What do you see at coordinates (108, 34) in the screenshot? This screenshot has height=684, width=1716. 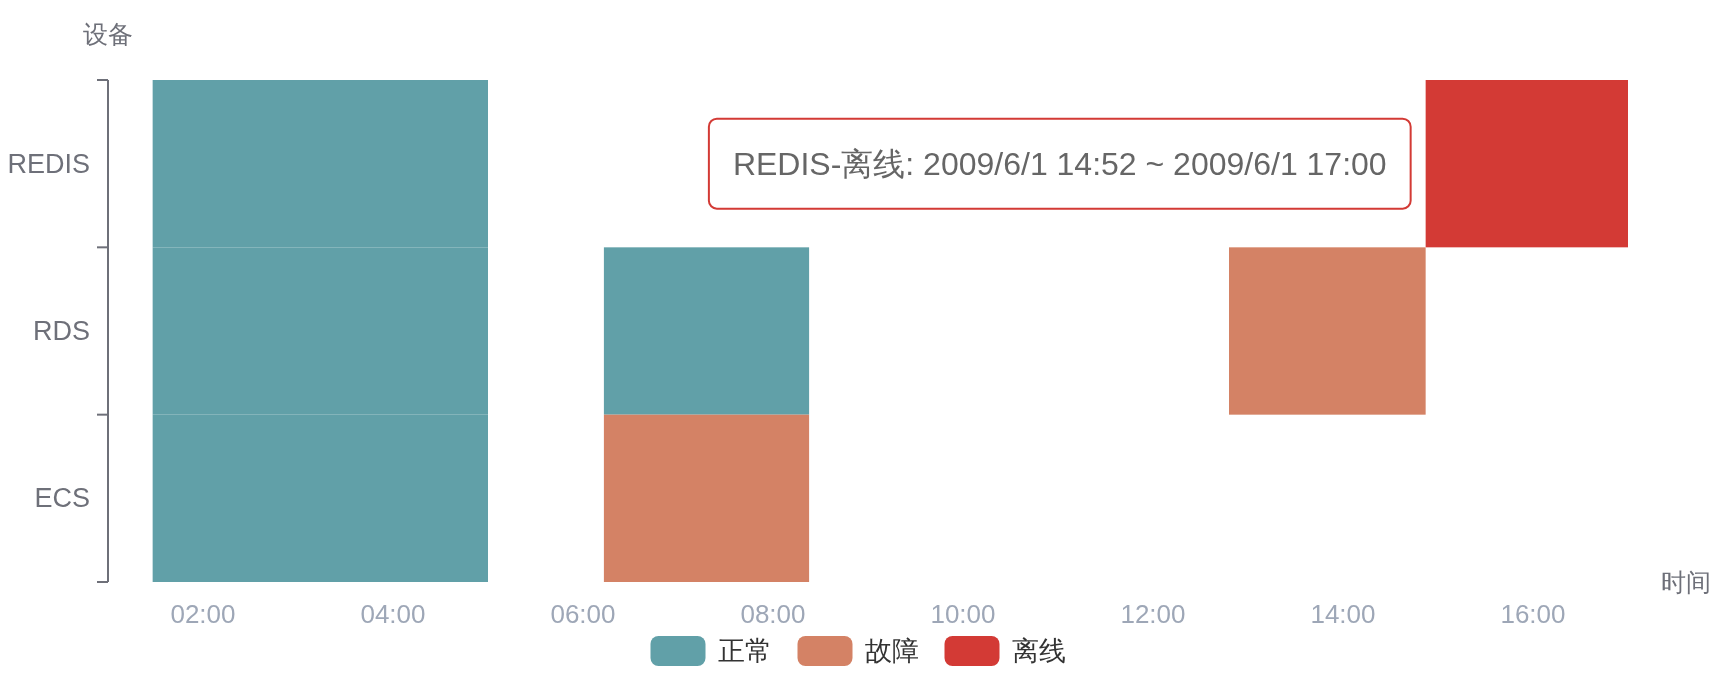 I see `ylabel: 设备` at bounding box center [108, 34].